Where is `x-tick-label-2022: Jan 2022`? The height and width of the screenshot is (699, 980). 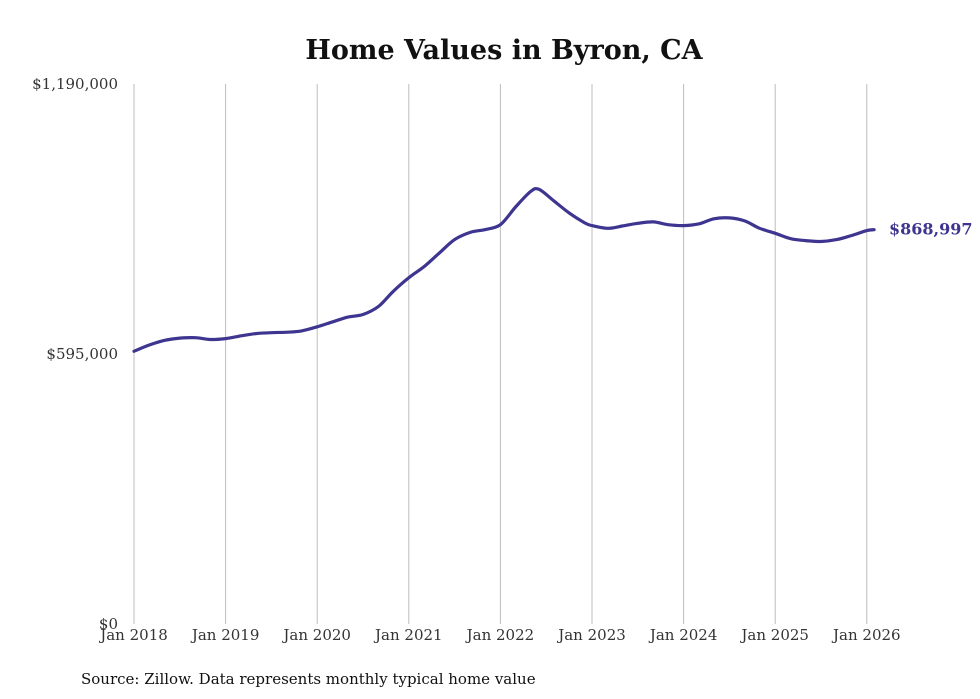 x-tick-label-2022: Jan 2022 is located at coordinates (500, 635).